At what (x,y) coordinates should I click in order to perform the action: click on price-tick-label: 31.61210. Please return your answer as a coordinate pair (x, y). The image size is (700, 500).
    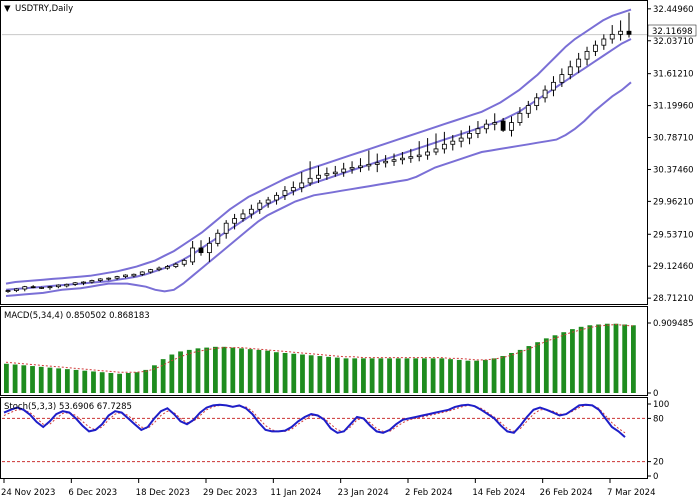
    Looking at the image, I should click on (673, 75).